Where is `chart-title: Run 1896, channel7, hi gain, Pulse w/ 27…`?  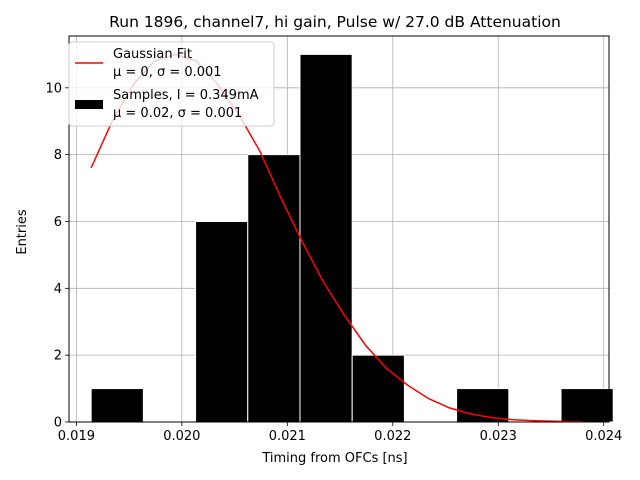 chart-title: Run 1896, channel7, hi gain, Pulse w/ 27… is located at coordinates (335, 22).